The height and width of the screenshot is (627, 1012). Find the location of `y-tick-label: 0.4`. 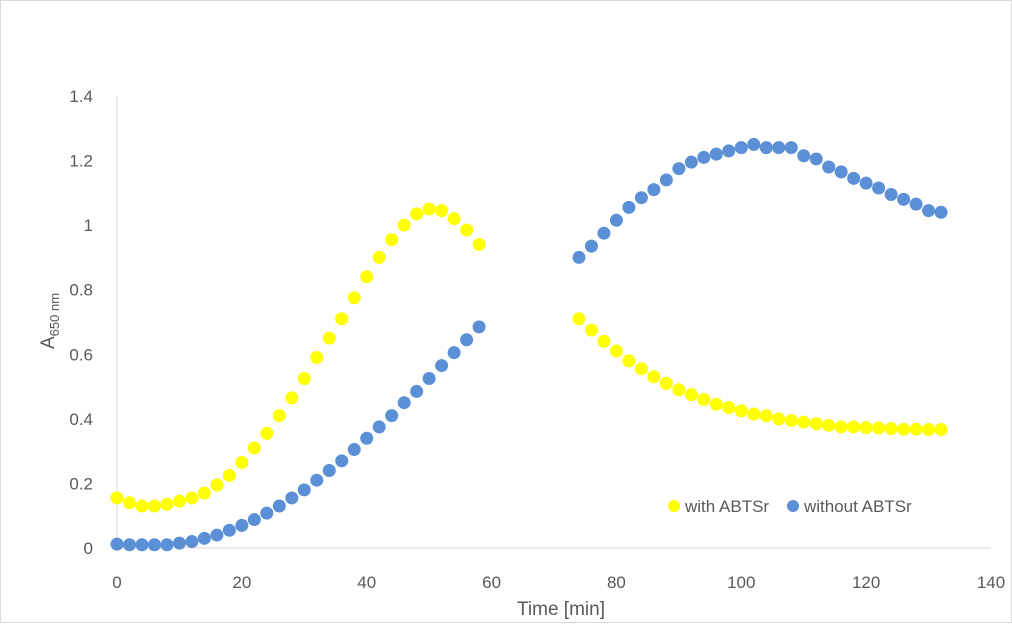

y-tick-label: 0.4 is located at coordinates (81, 419).